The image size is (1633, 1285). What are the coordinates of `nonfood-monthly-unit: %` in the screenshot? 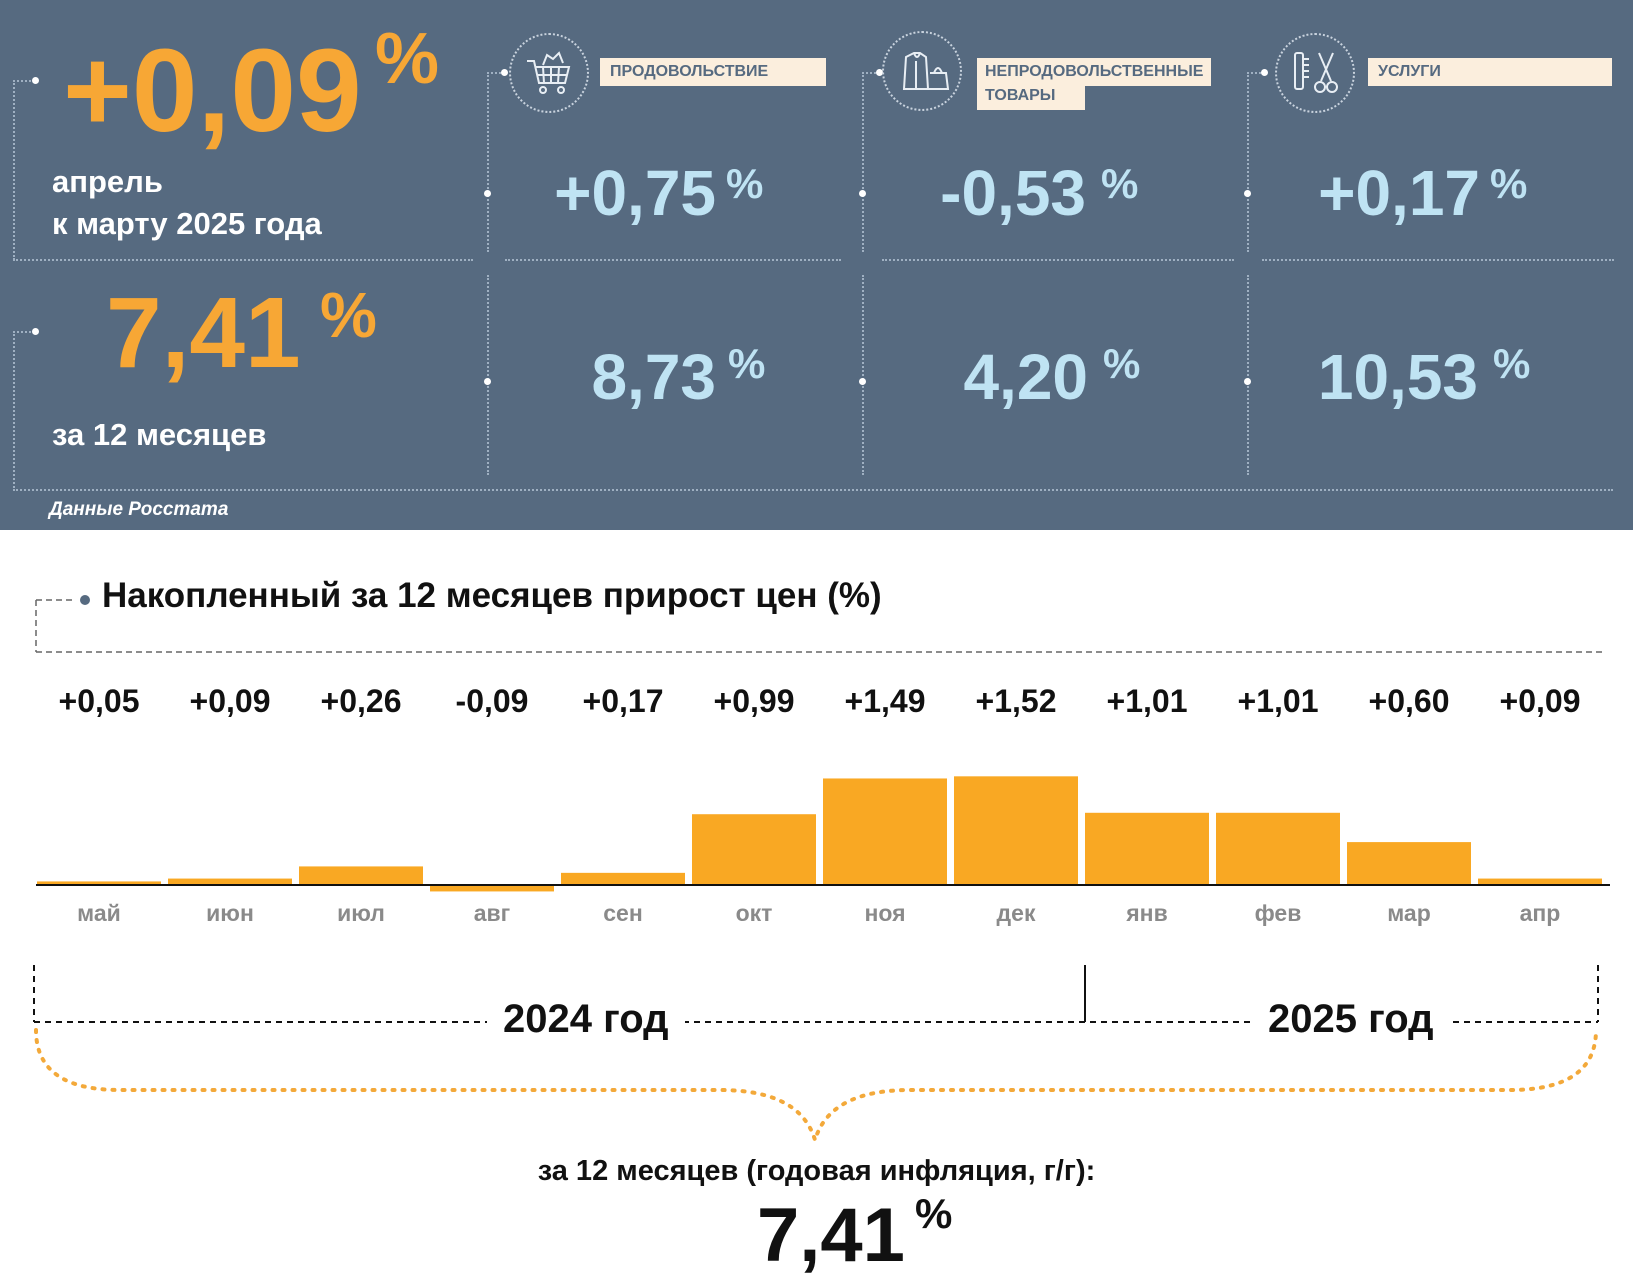 It's located at (1120, 183).